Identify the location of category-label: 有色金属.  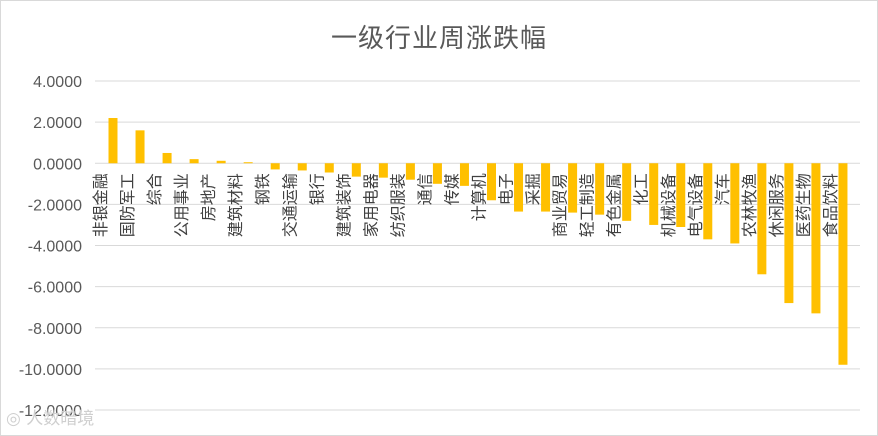
(614, 205).